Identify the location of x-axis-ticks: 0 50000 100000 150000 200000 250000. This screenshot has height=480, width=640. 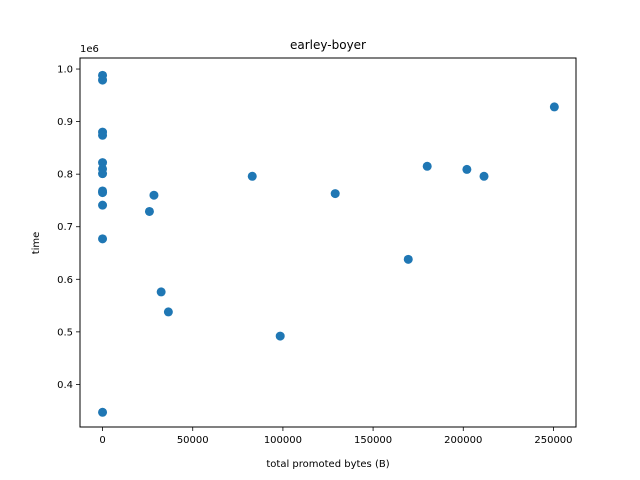
(336, 436).